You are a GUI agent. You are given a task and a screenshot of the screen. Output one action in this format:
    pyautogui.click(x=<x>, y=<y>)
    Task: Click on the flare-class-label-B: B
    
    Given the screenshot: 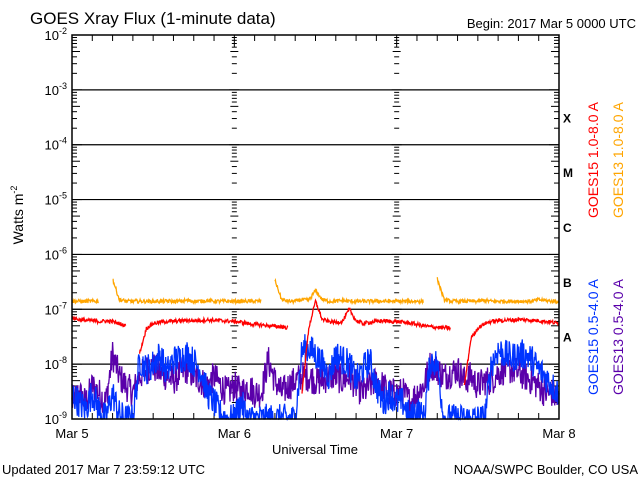 What is the action you would take?
    pyautogui.click(x=567, y=283)
    